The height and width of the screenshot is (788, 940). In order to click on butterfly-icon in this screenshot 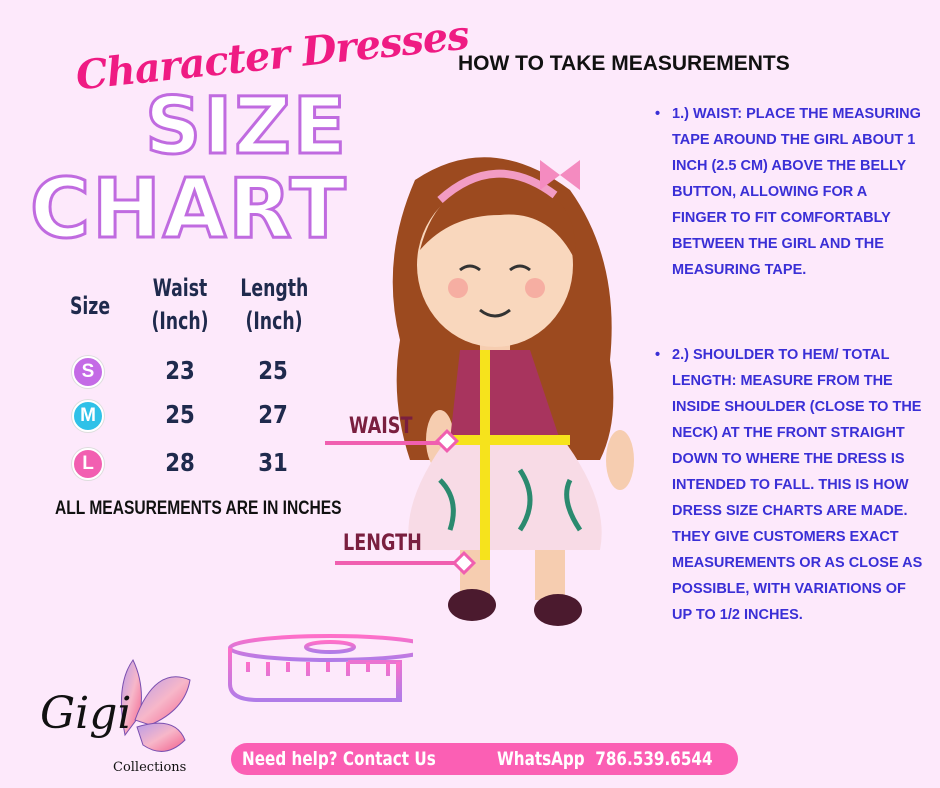, I will do `click(155, 705)`.